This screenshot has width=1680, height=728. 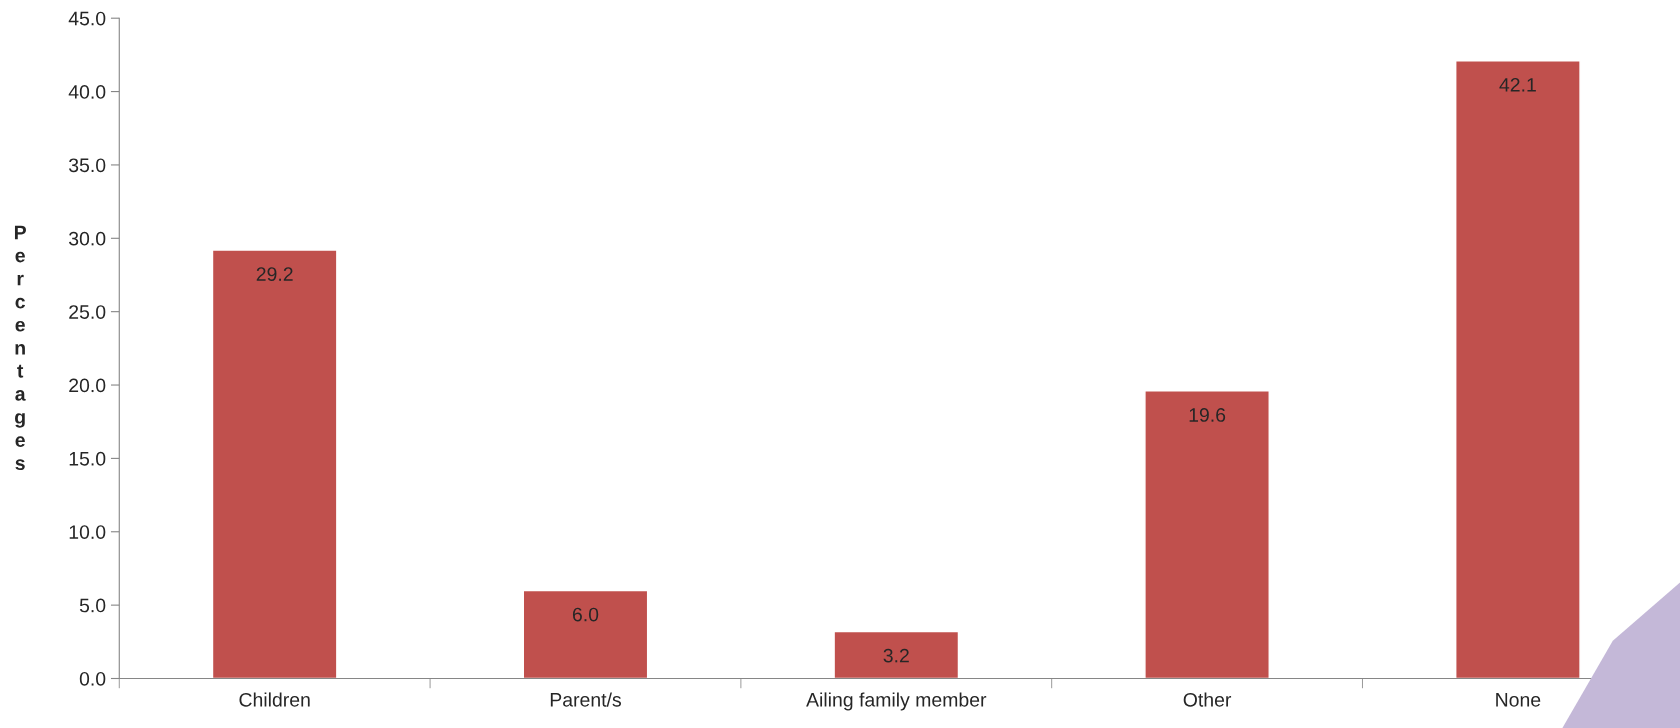 What do you see at coordinates (87, 18) in the screenshot?
I see `y-tick-label: 45.0` at bounding box center [87, 18].